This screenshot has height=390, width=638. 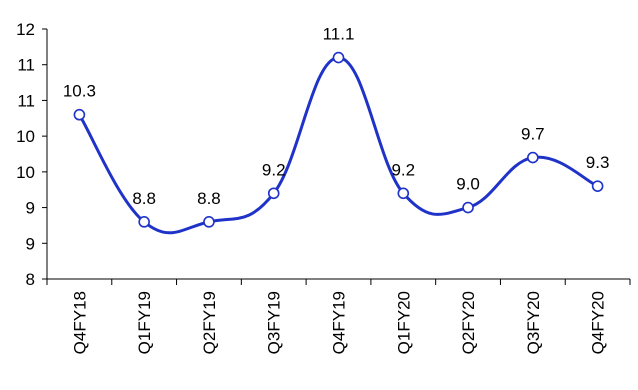 What do you see at coordinates (598, 162) in the screenshot?
I see `data-label: 9.3` at bounding box center [598, 162].